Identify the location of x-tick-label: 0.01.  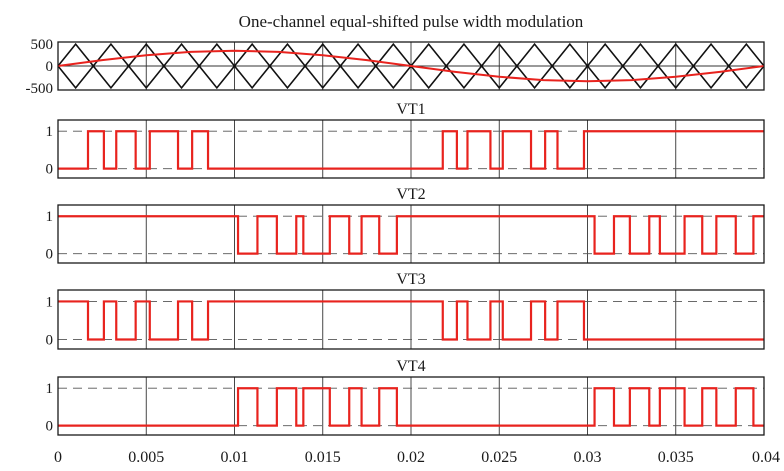
(235, 457).